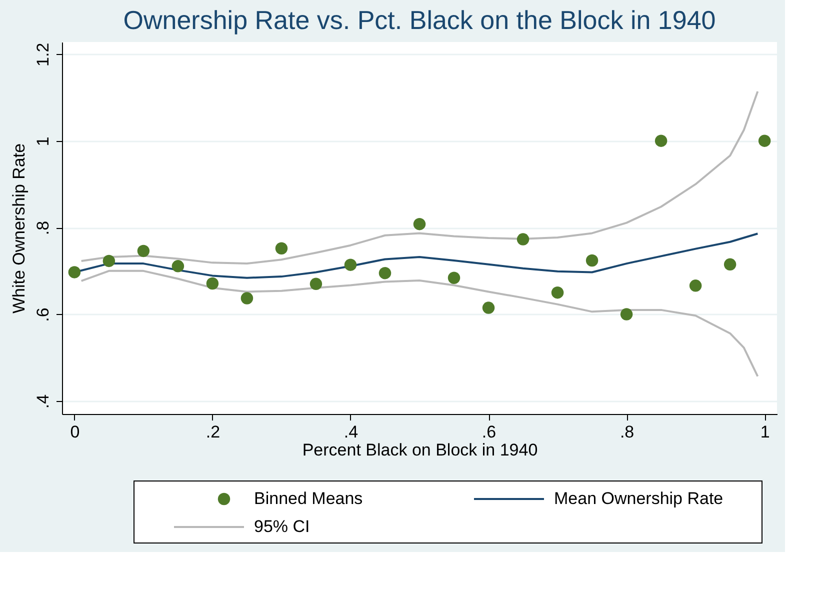 This screenshot has height=616, width=839. What do you see at coordinates (489, 432) in the screenshot?
I see `x-tick-label: .6` at bounding box center [489, 432].